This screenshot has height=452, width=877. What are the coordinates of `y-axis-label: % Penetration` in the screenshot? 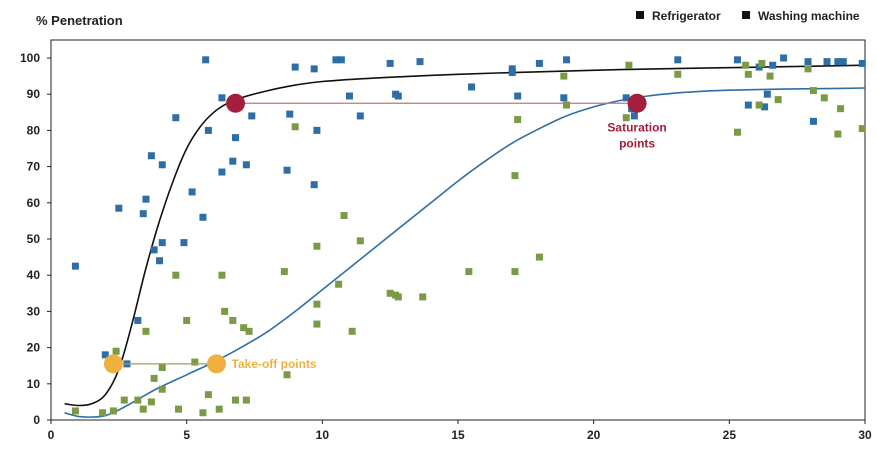 It's located at (79, 20).